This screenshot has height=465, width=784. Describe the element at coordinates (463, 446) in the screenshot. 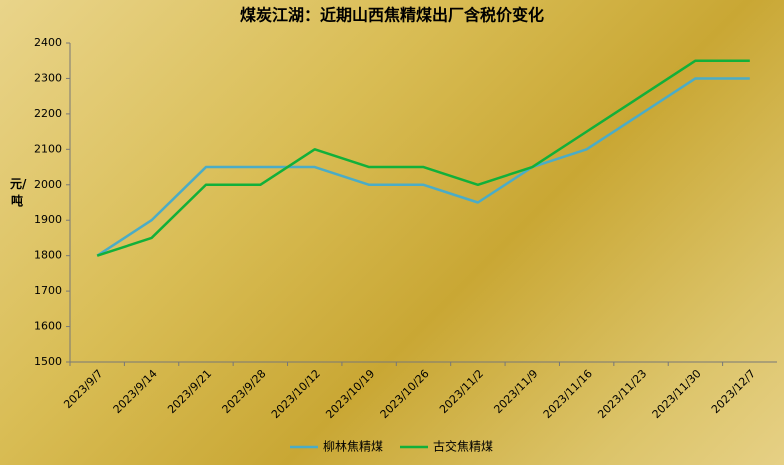

I see `legend-label: 古交焦精煤` at that location.